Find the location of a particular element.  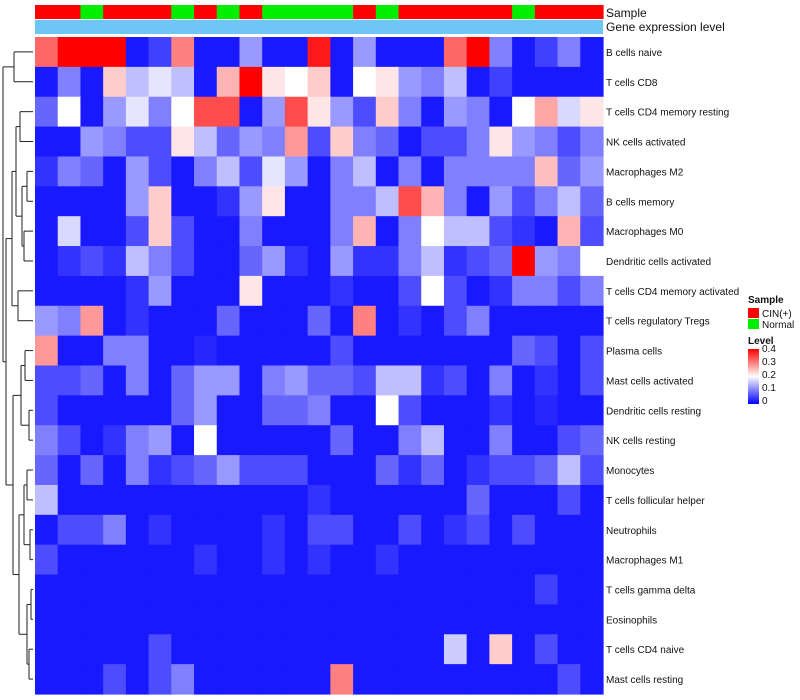

sample-annotation-bar is located at coordinates (319, 12).